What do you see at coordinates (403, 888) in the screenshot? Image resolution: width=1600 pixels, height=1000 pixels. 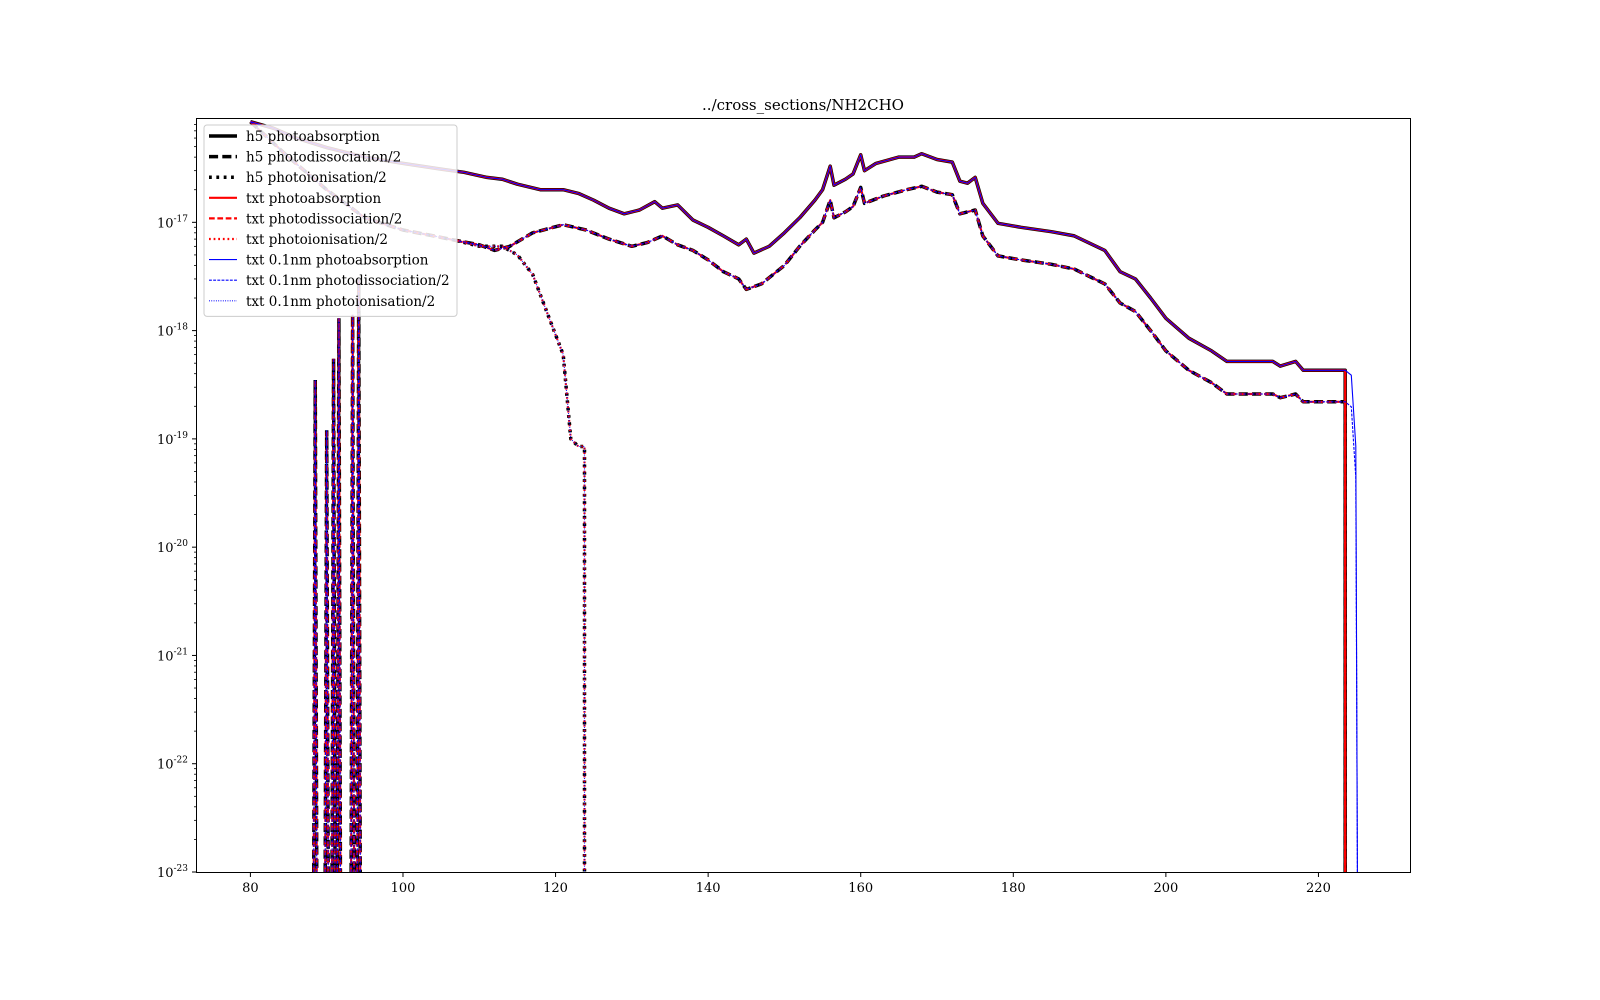 I see `x-tick-label: 100` at bounding box center [403, 888].